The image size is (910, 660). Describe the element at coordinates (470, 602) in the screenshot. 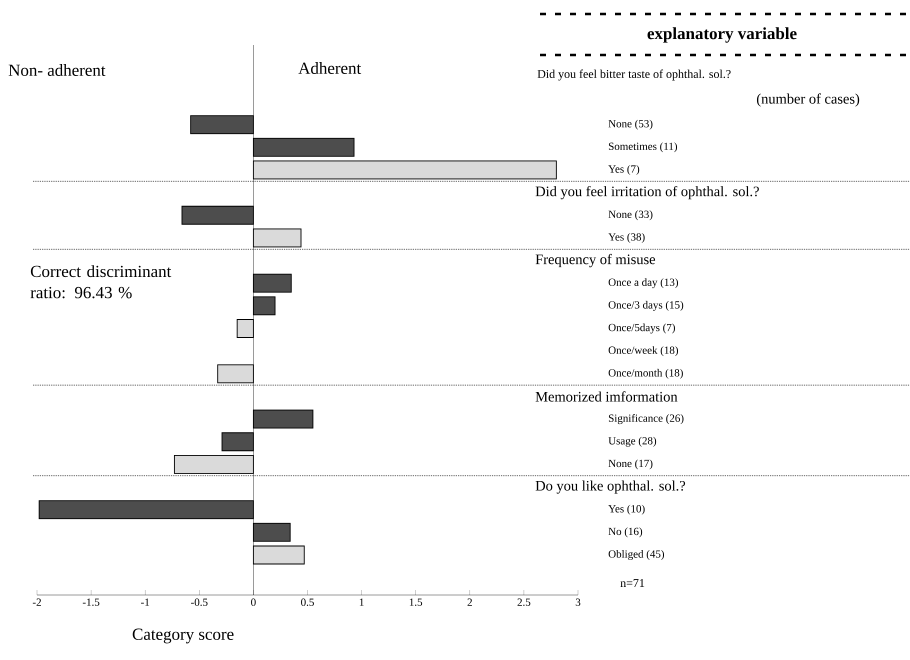

I see `x-tick-label: 2` at that location.